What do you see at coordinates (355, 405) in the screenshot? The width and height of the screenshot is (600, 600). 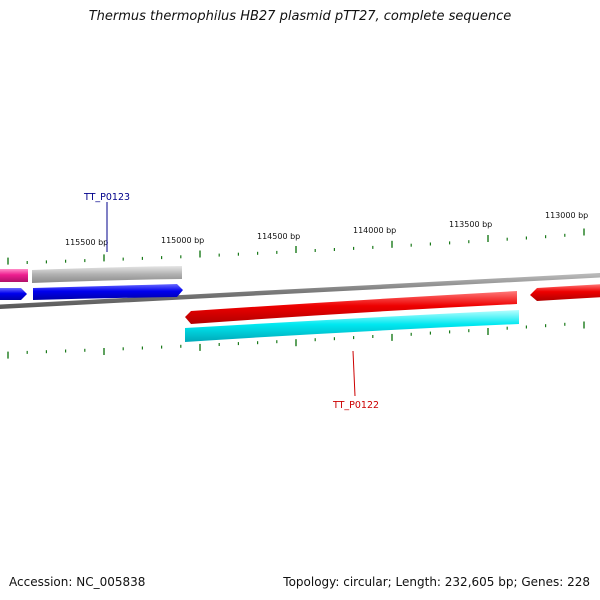 I see `gene-label-tt-p0122: TT_P0122` at bounding box center [355, 405].